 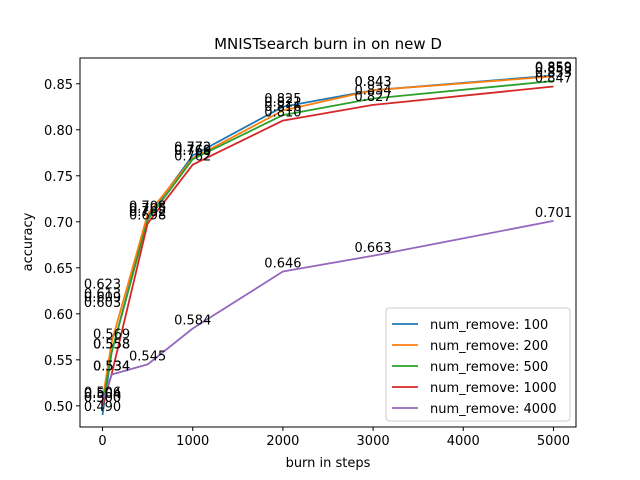 I want to click on data-label: 0.504, so click(x=102, y=394).